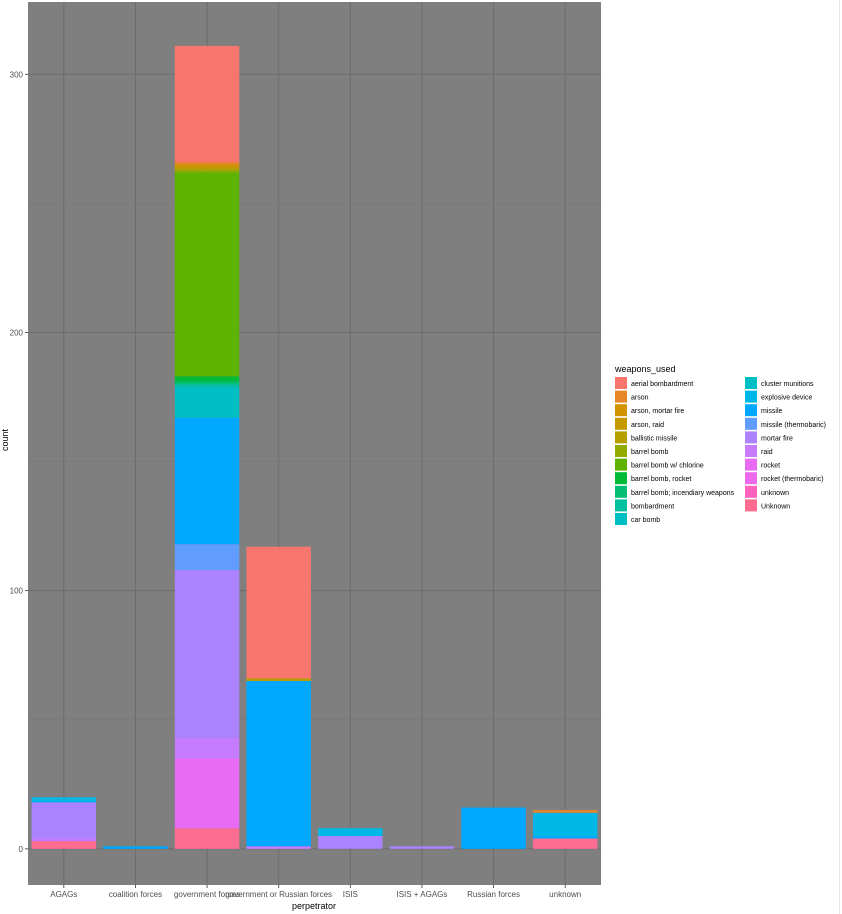 The image size is (842, 914). What do you see at coordinates (645, 369) in the screenshot?
I see `legend-title: weapons_used` at bounding box center [645, 369].